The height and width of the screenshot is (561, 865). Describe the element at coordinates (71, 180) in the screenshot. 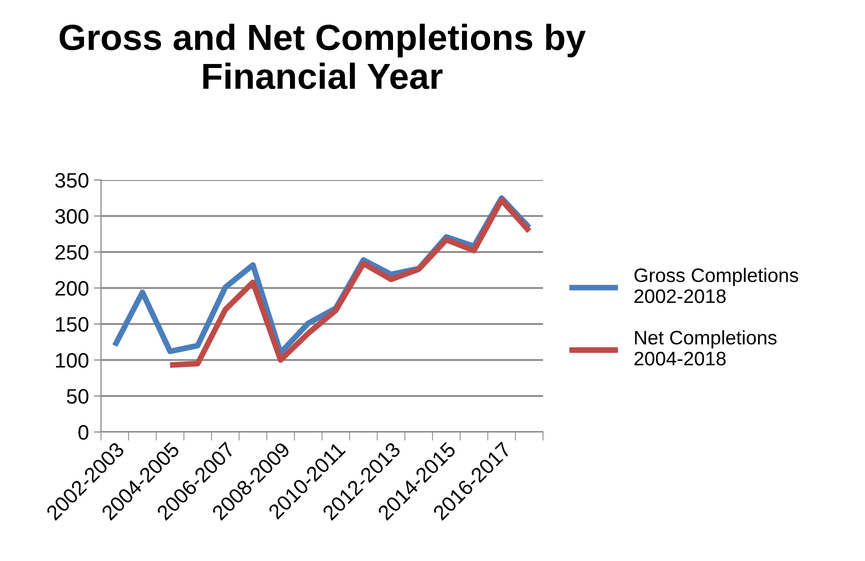

I see `y-tick-label: 350` at that location.